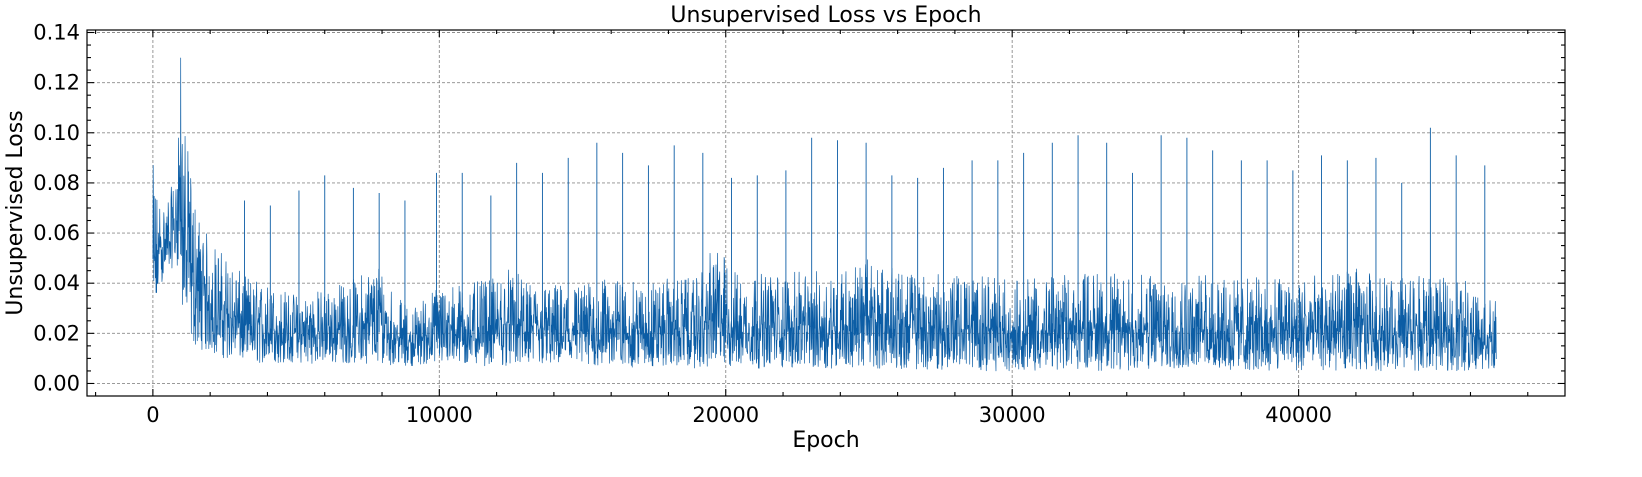 The width and height of the screenshot is (1642, 477). Describe the element at coordinates (56, 333) in the screenshot. I see `y-tick-label: 0.02` at that location.